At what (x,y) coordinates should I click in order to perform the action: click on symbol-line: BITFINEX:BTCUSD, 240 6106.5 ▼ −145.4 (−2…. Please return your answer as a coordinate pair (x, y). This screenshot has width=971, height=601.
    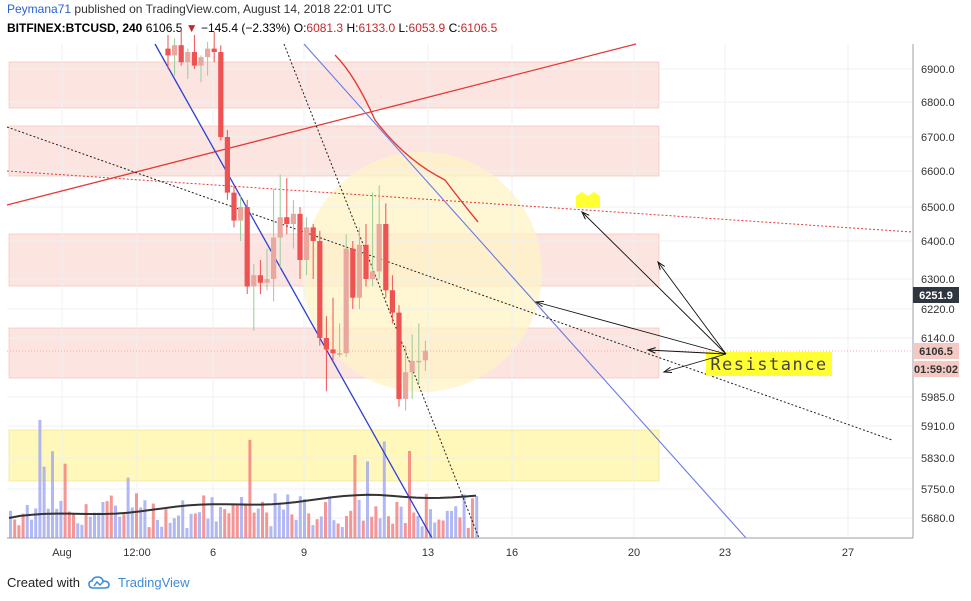
    Looking at the image, I should click on (252, 28).